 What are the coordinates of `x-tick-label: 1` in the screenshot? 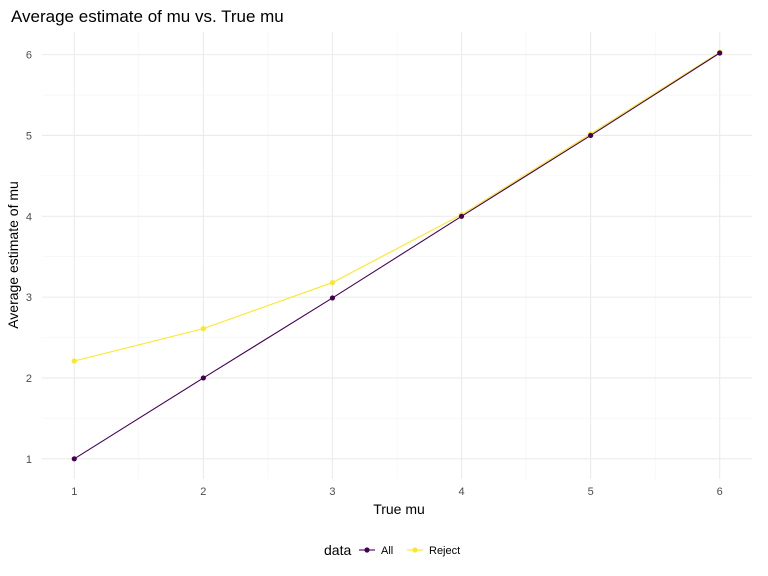 It's located at (74, 492).